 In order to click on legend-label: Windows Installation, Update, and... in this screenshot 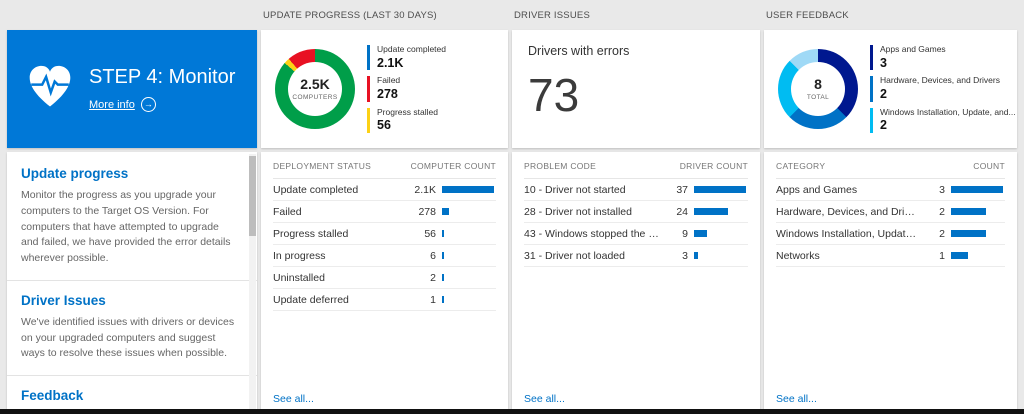, I will do `click(948, 111)`.